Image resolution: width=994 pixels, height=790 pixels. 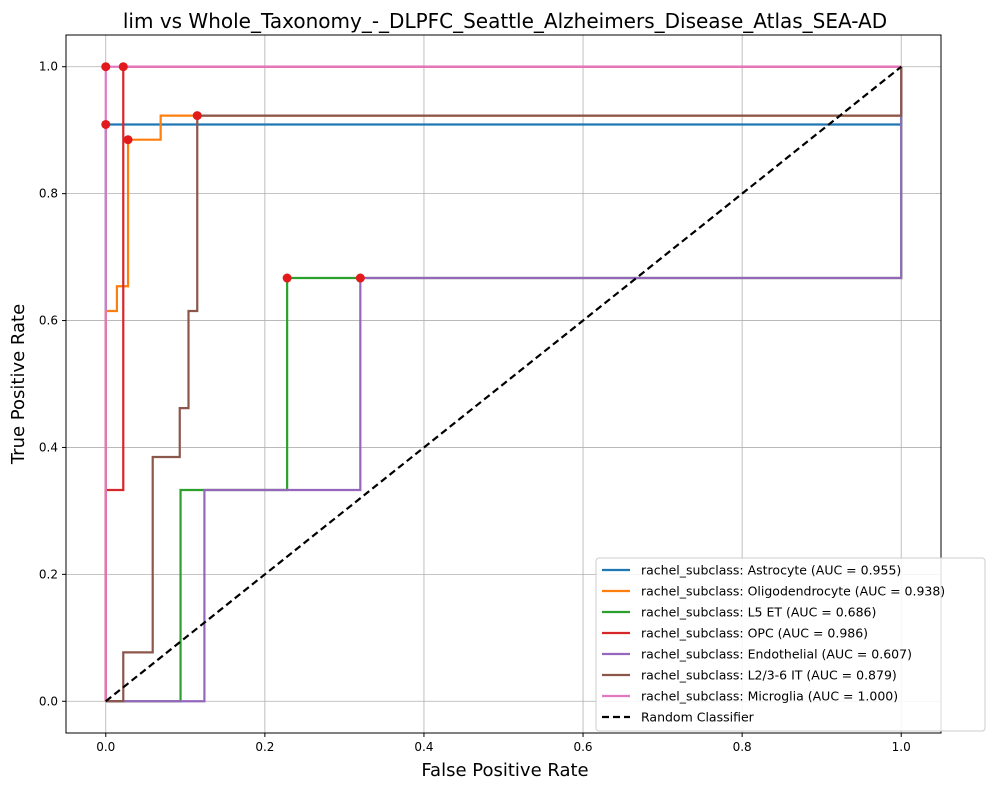 What do you see at coordinates (582, 747) in the screenshot?
I see `x-tick-label: 0.6` at bounding box center [582, 747].